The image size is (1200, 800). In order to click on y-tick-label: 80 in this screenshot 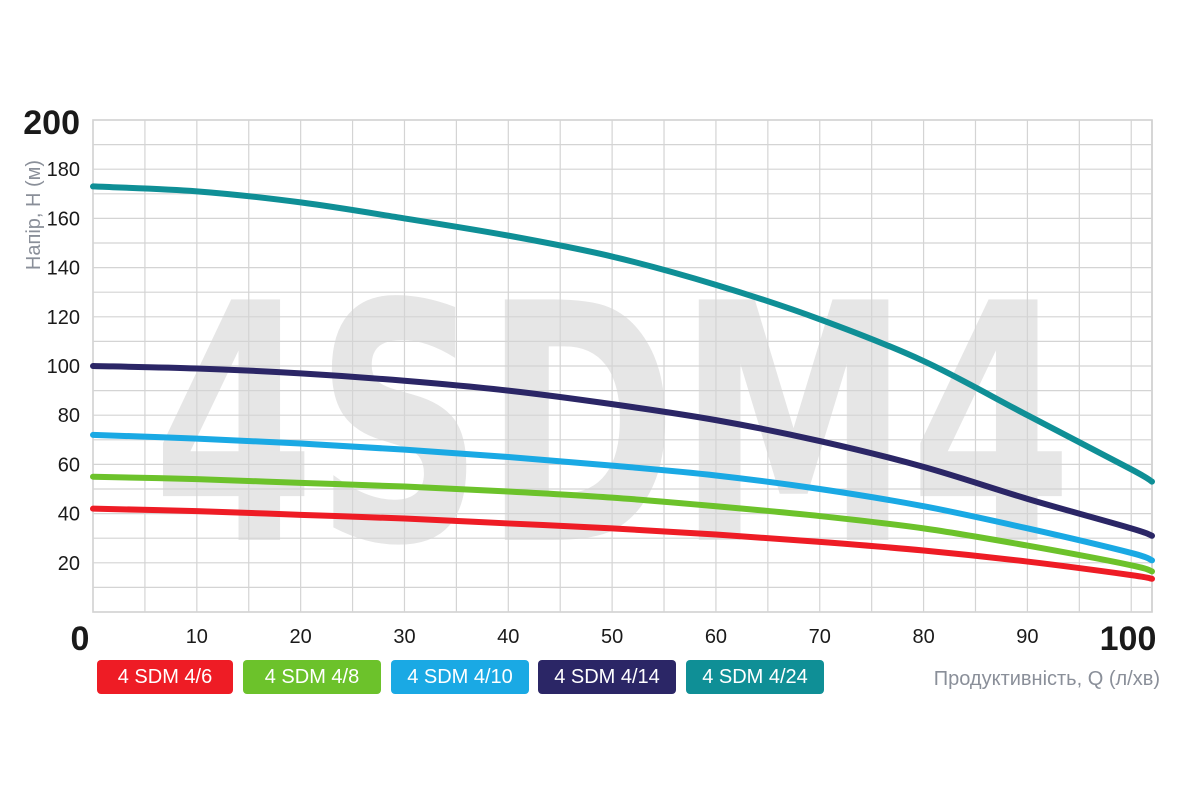, I will do `click(69, 416)`.